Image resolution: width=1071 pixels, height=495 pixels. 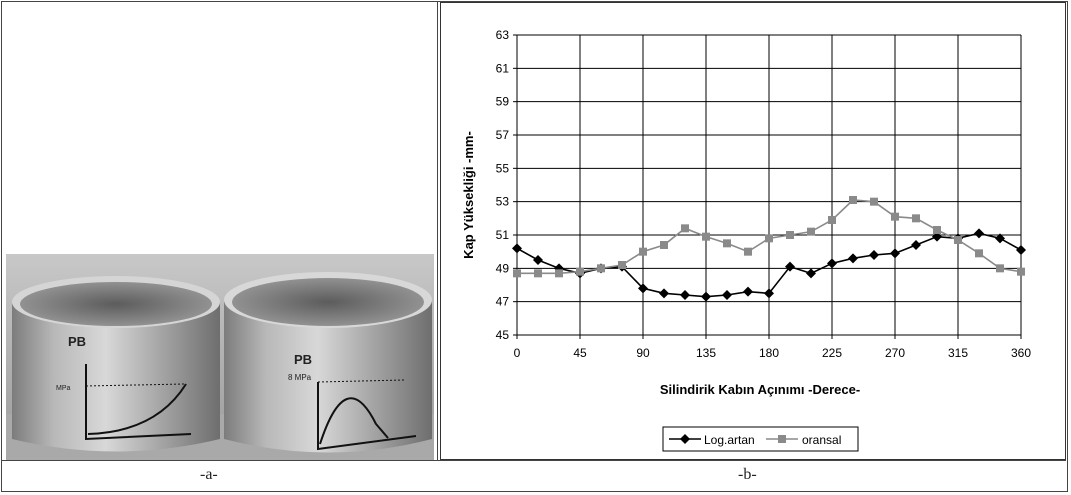 What do you see at coordinates (685, 439) in the screenshot?
I see `legend-marker-diamond` at bounding box center [685, 439].